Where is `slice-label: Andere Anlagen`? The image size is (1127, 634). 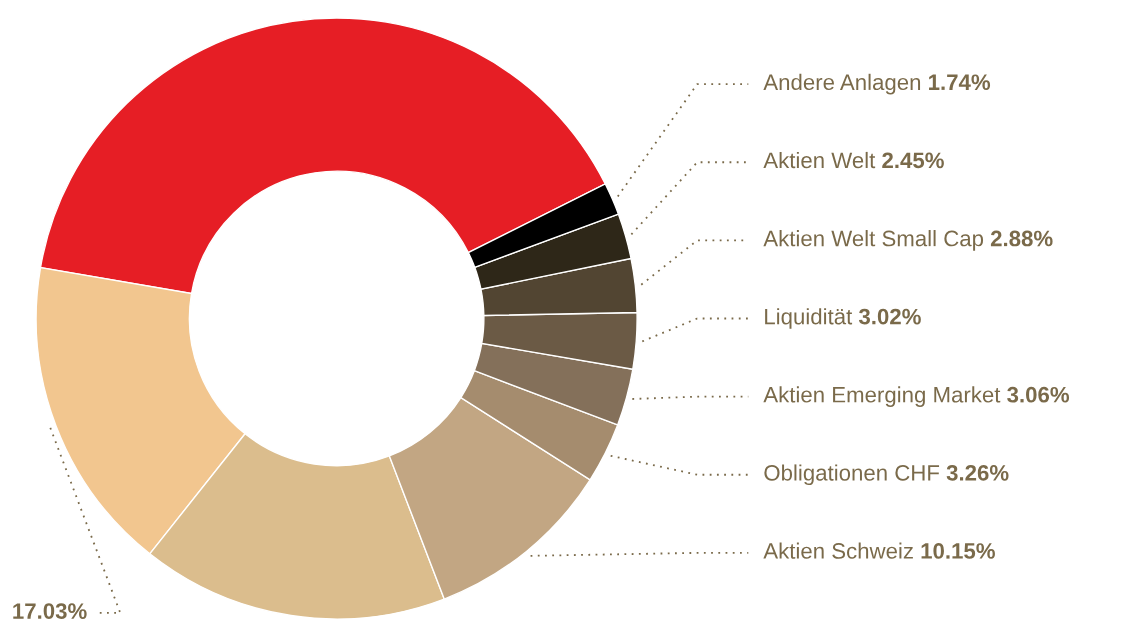 slice-label: Andere Anlagen is located at coordinates (842, 84).